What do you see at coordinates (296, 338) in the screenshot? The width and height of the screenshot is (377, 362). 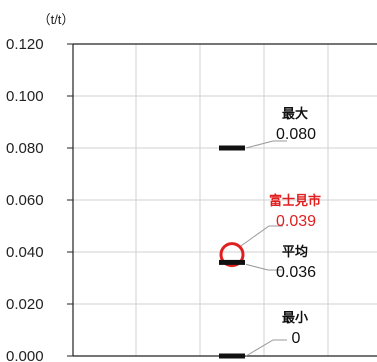 I see `value-min: 0` at bounding box center [296, 338].